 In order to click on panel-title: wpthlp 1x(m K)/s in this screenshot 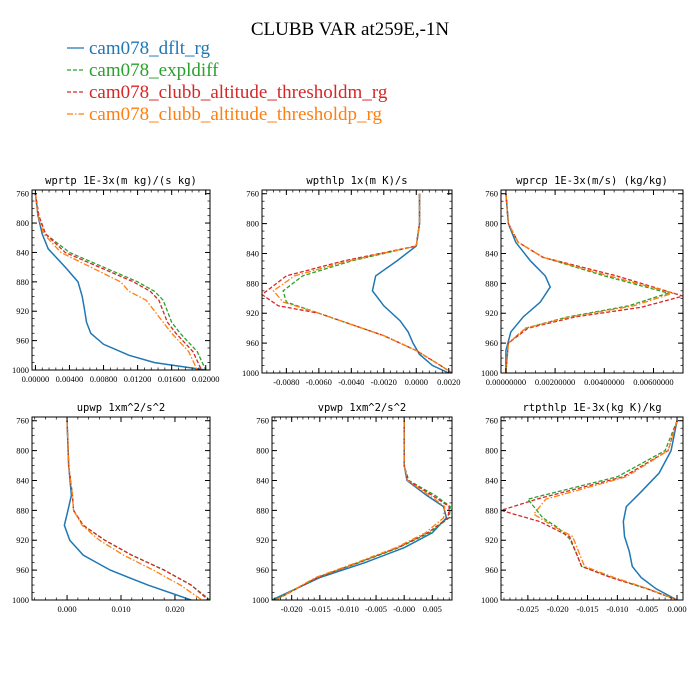, I will do `click(356, 181)`.